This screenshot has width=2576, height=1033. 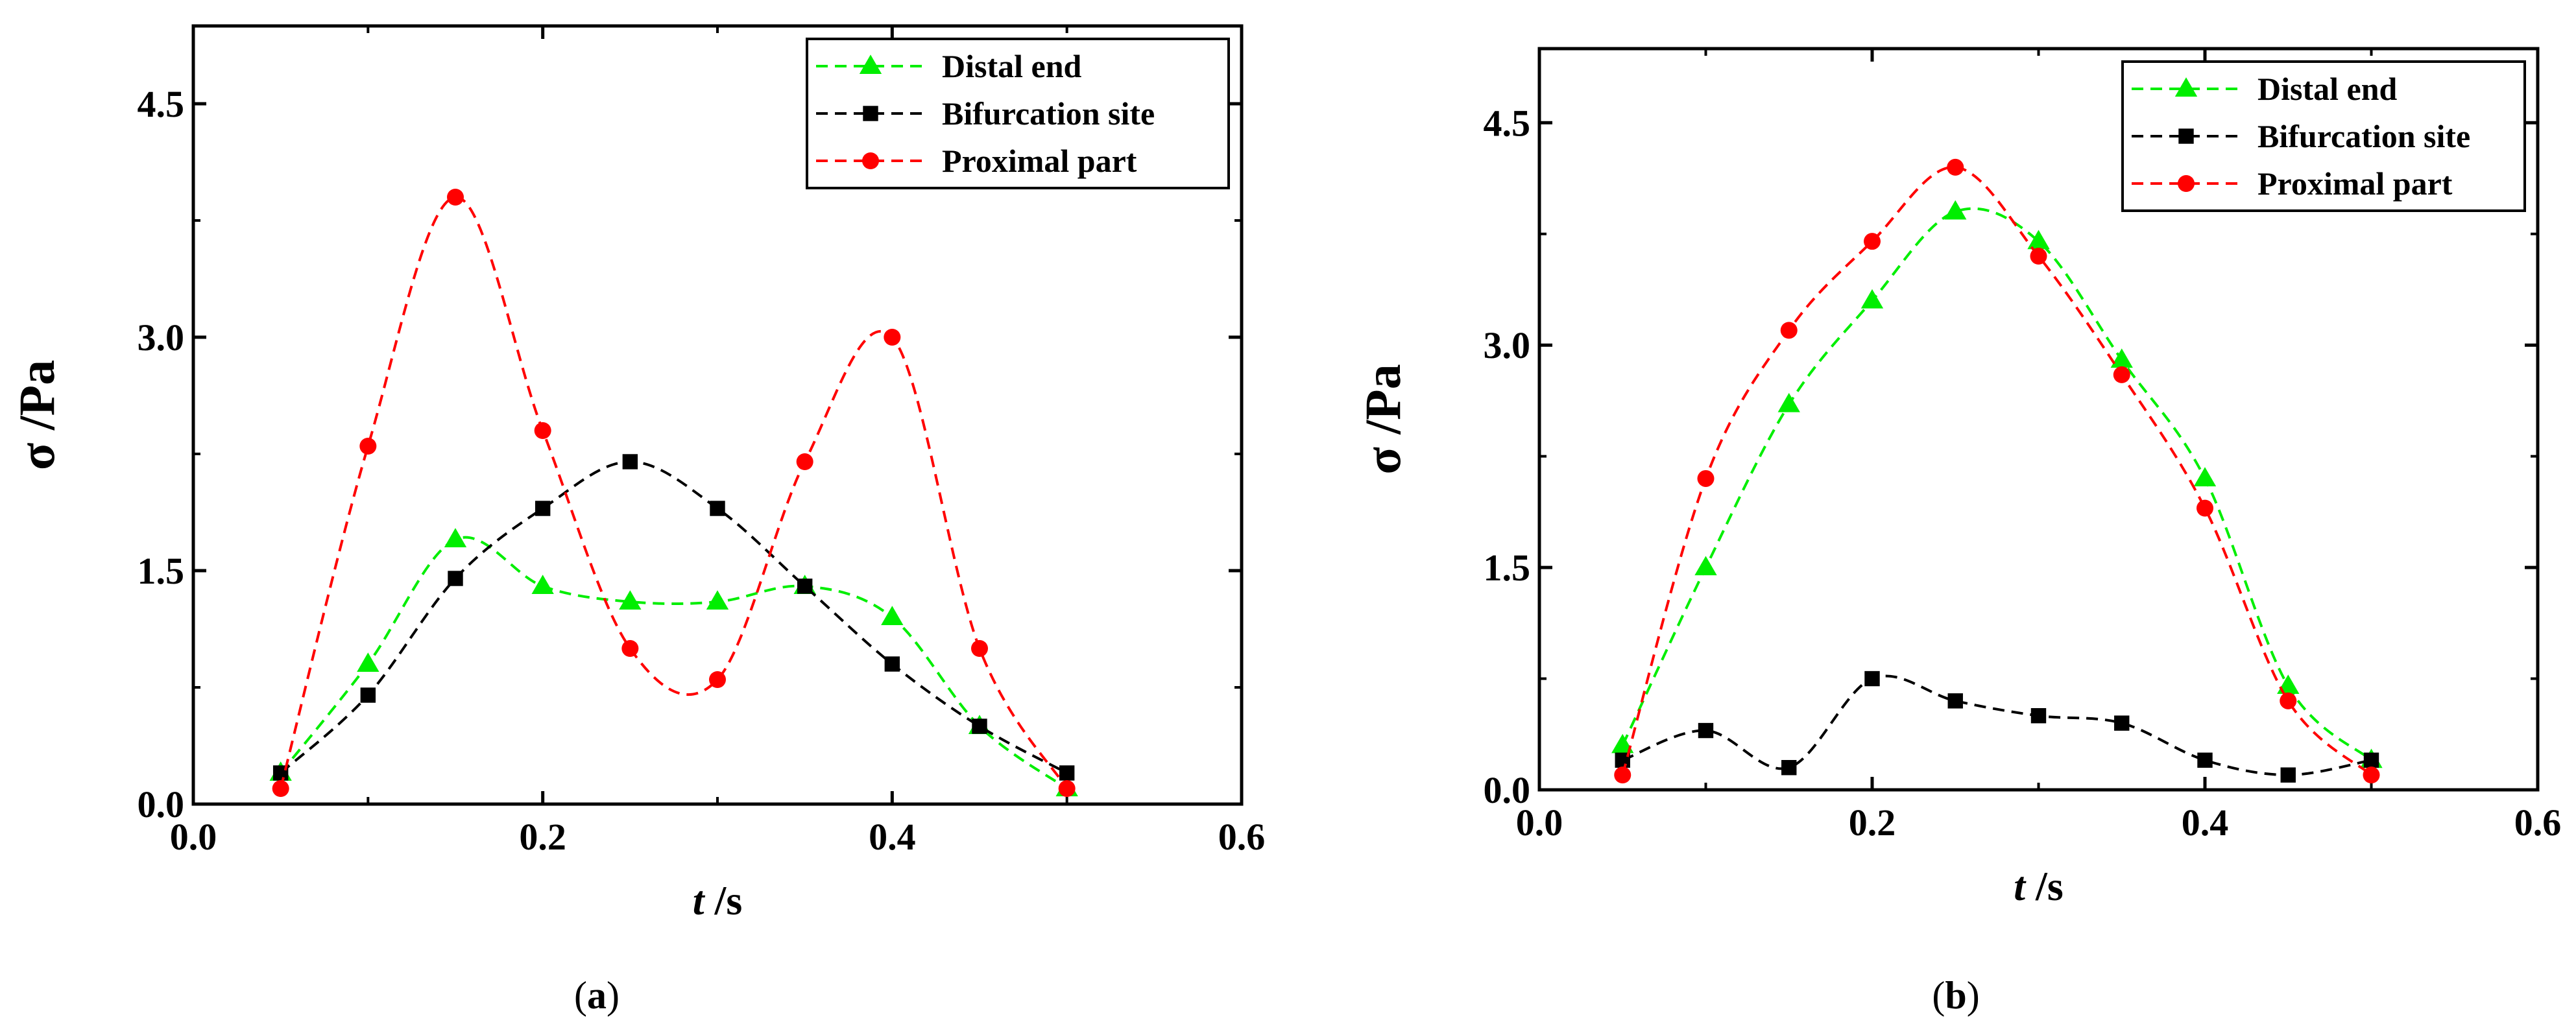 What do you see at coordinates (597, 995) in the screenshot?
I see `panel-caption: (a)` at bounding box center [597, 995].